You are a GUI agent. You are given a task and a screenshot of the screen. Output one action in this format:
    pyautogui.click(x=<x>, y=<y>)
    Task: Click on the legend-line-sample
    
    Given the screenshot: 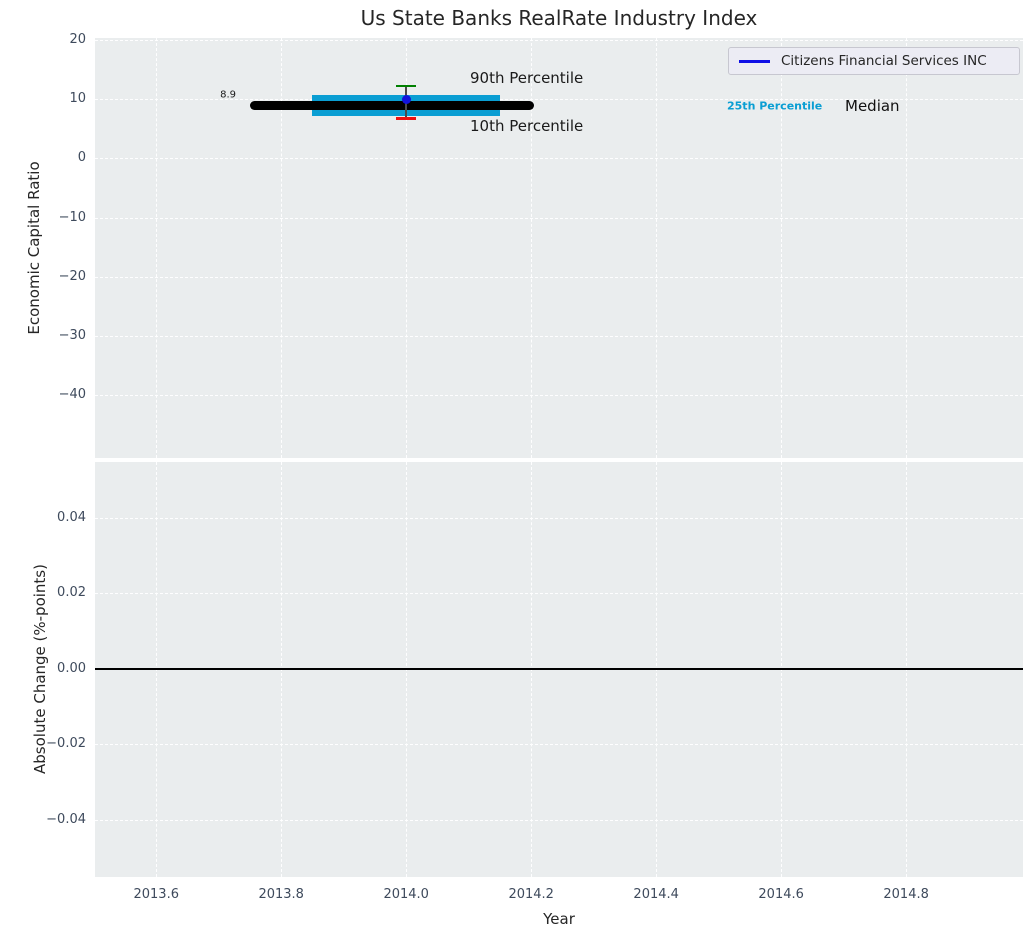 What is the action you would take?
    pyautogui.click(x=754, y=61)
    